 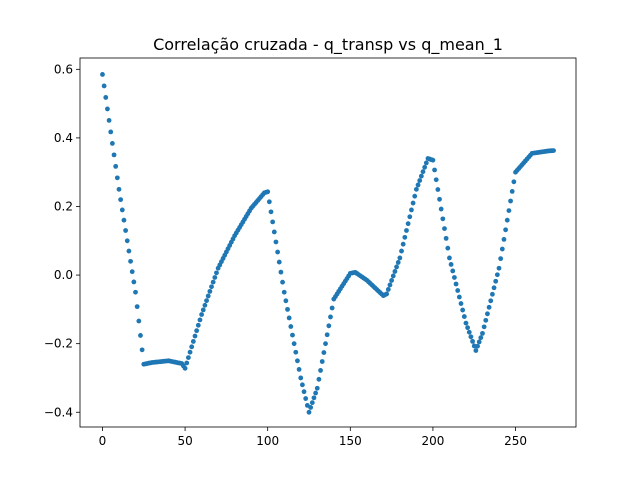 What do you see at coordinates (103, 441) in the screenshot?
I see `x-tick-label: 0` at bounding box center [103, 441].